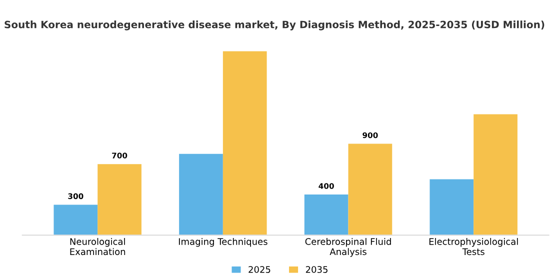 This screenshot has width=560, height=280. Describe the element at coordinates (223, 242) in the screenshot. I see `x-tick-label: Imaging Techniques` at that location.